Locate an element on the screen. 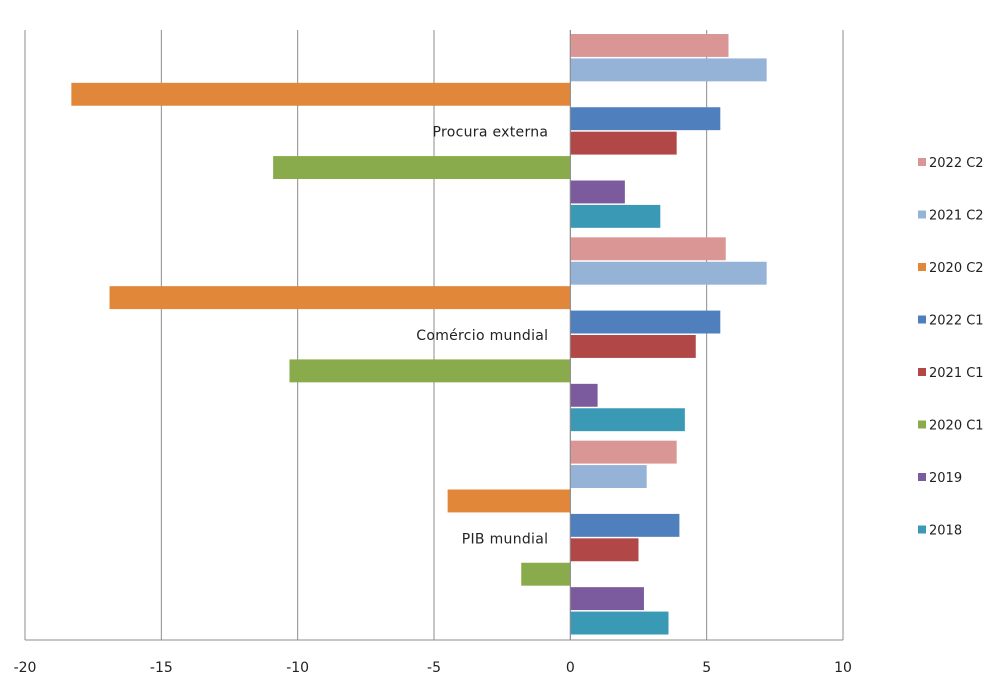 This screenshot has height=690, width=1007. legend-label: 2020 C2 is located at coordinates (956, 268).